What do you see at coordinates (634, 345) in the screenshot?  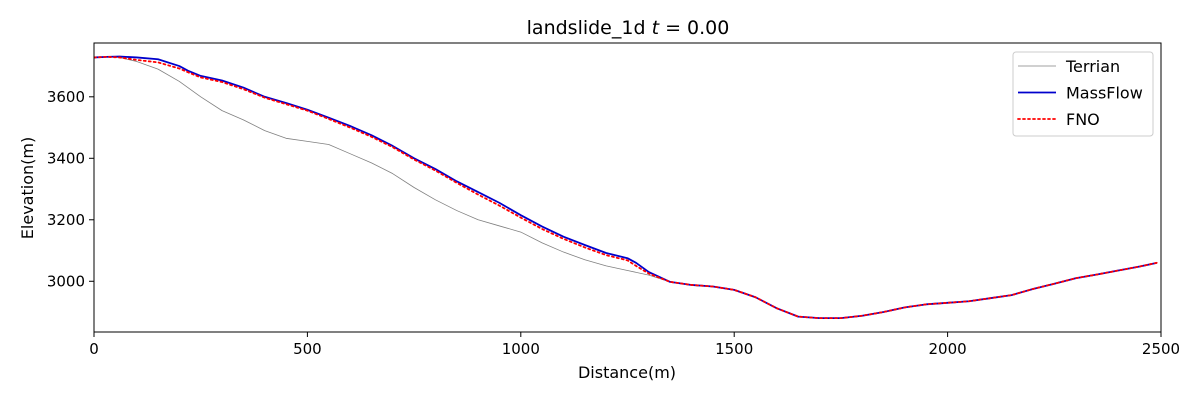 I see `x-axis: 0 500 1000 1500 2000 2500` at bounding box center [634, 345].